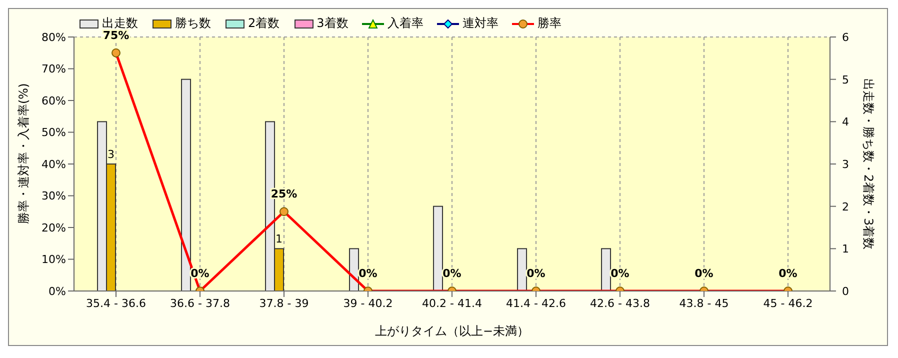  Describe the element at coordinates (279, 239) in the screenshot. I see `data-label: 1` at that location.